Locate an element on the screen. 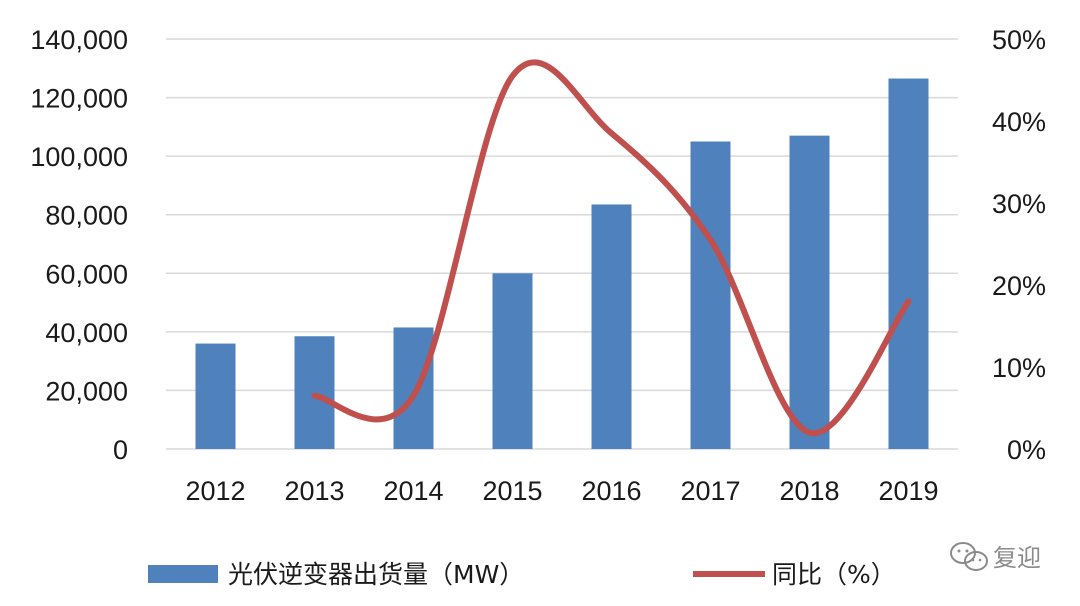 The height and width of the screenshot is (606, 1080). right-tick-label-3: 30% is located at coordinates (1019, 204).